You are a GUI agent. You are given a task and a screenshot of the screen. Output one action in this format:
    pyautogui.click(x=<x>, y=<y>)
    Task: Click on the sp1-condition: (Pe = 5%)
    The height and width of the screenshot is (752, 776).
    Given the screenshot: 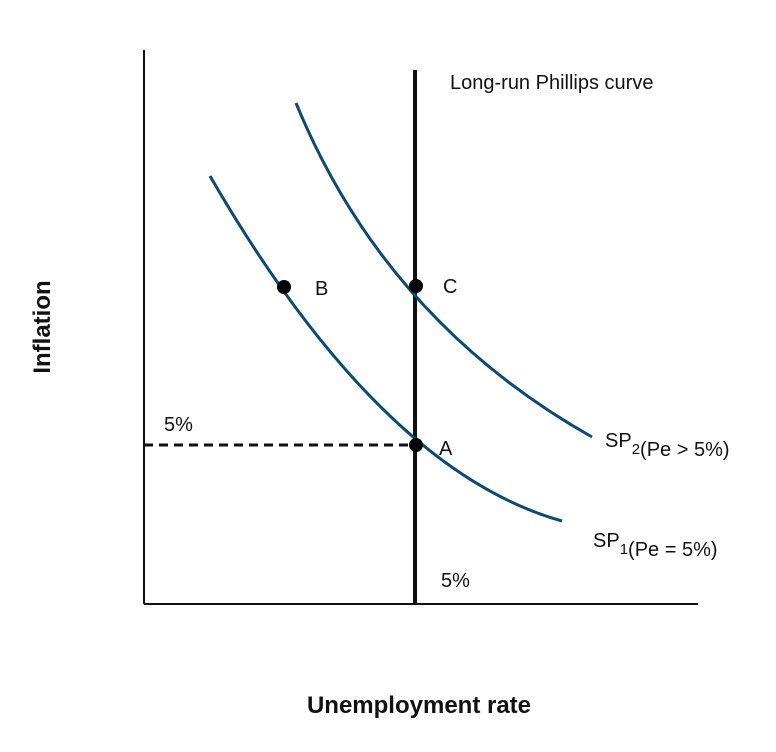 What is the action you would take?
    pyautogui.click(x=672, y=550)
    